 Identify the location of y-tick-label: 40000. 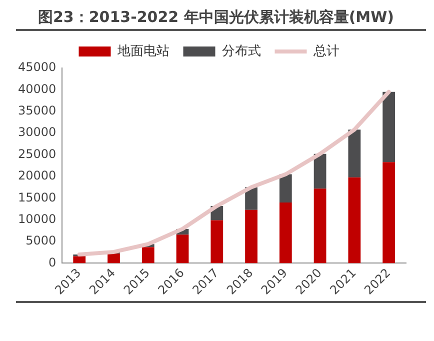
(37, 89).